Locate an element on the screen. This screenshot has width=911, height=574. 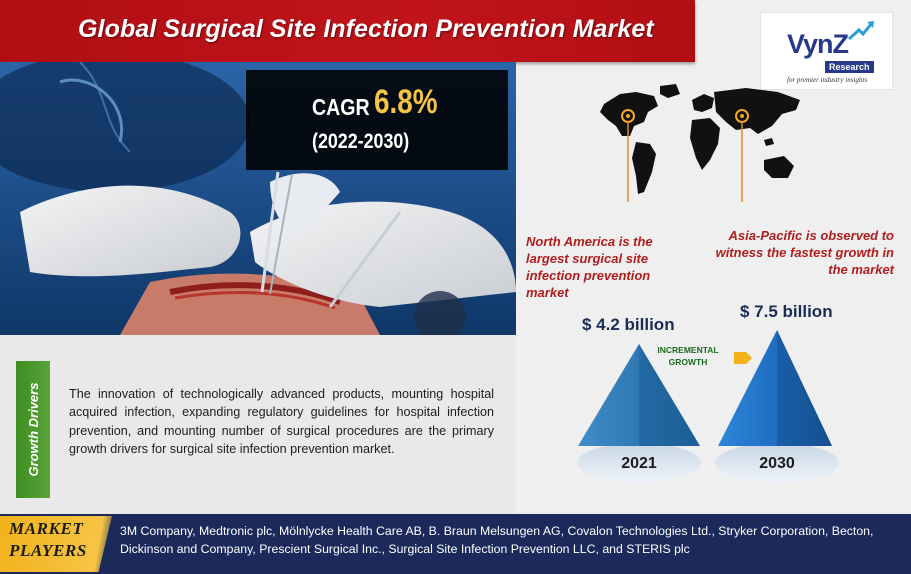
logo-wordmark: VynZ is located at coordinates (818, 44).